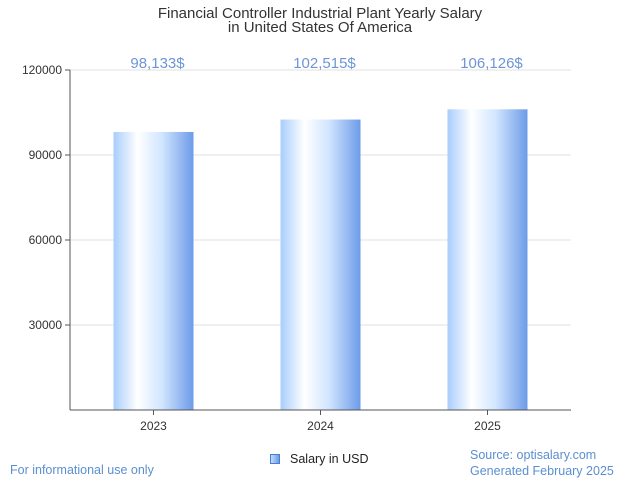 This screenshot has height=481, width=641. Describe the element at coordinates (329, 459) in the screenshot. I see `legend-label: Salary in USD` at that location.